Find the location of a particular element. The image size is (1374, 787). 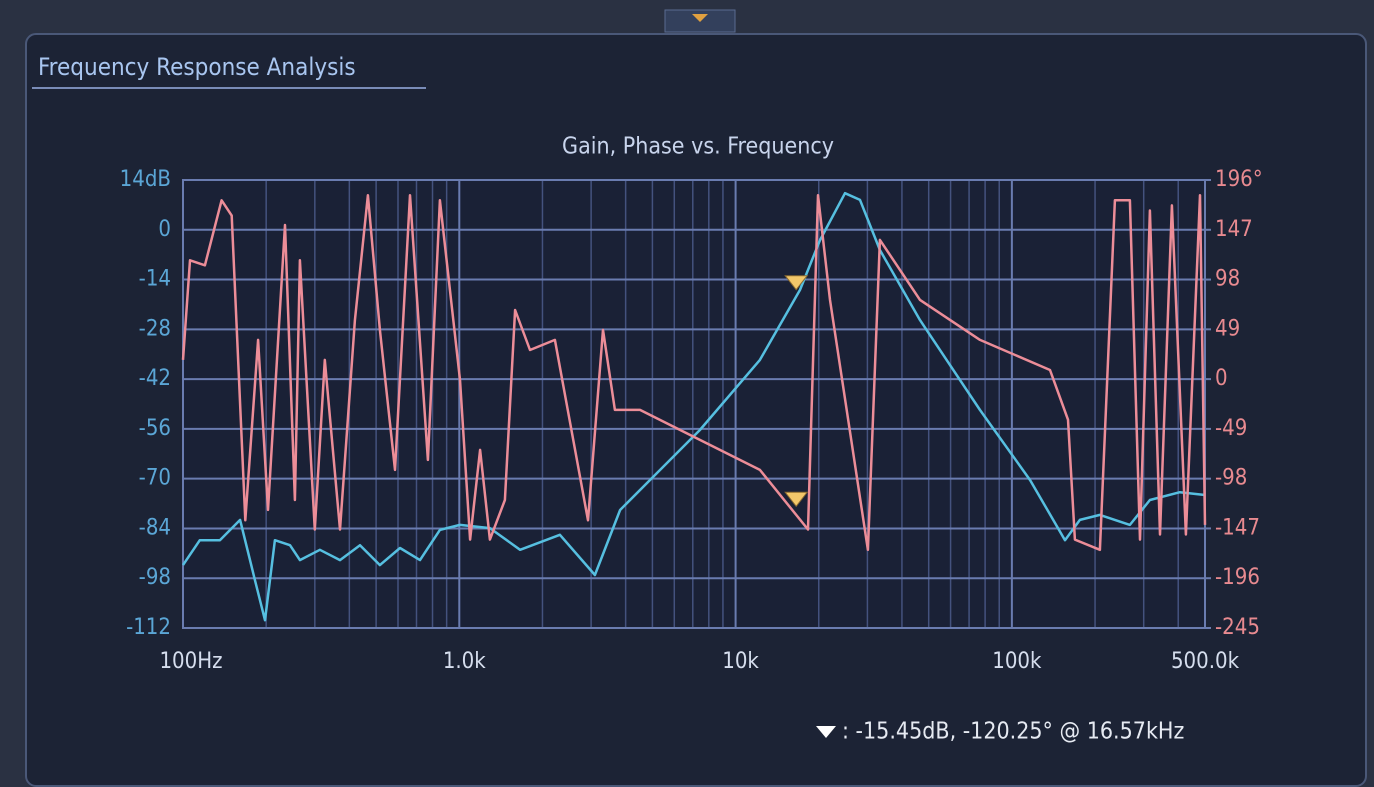

y-tick-label: -28 is located at coordinates (155, 328).